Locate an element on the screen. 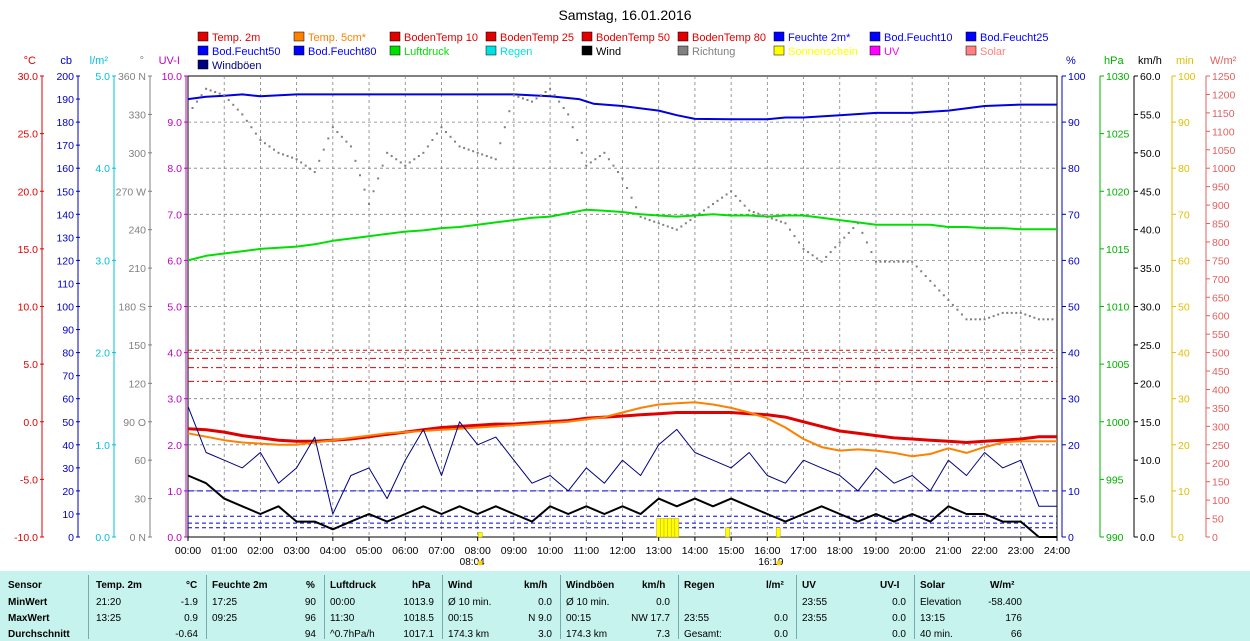 The width and height of the screenshot is (1250, 641). stats-regen-label: 23:55 is located at coordinates (697, 618).